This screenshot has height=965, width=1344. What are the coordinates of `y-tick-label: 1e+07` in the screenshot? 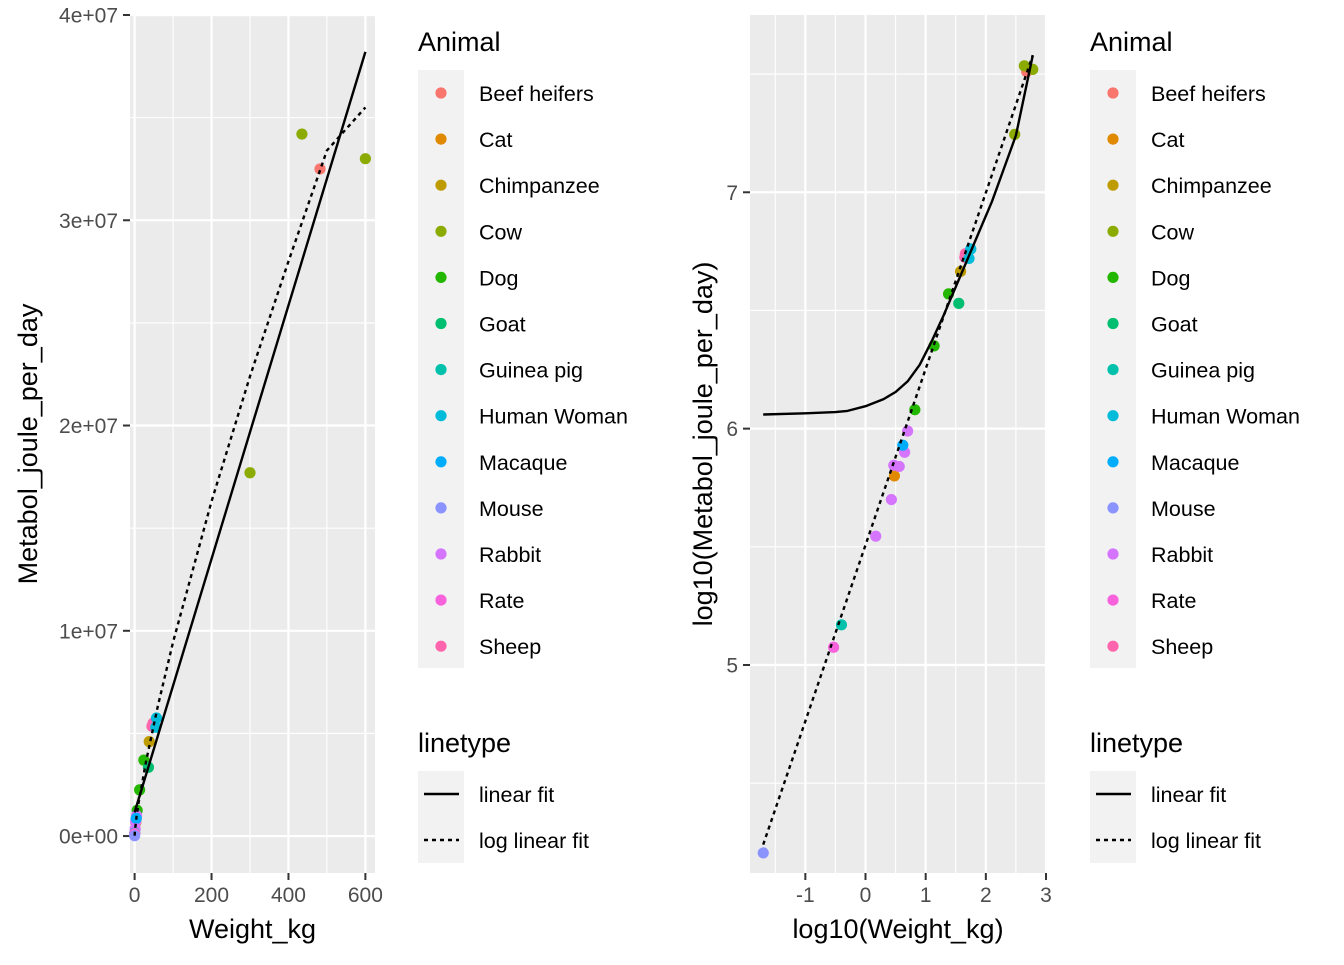 It's located at (88, 631).